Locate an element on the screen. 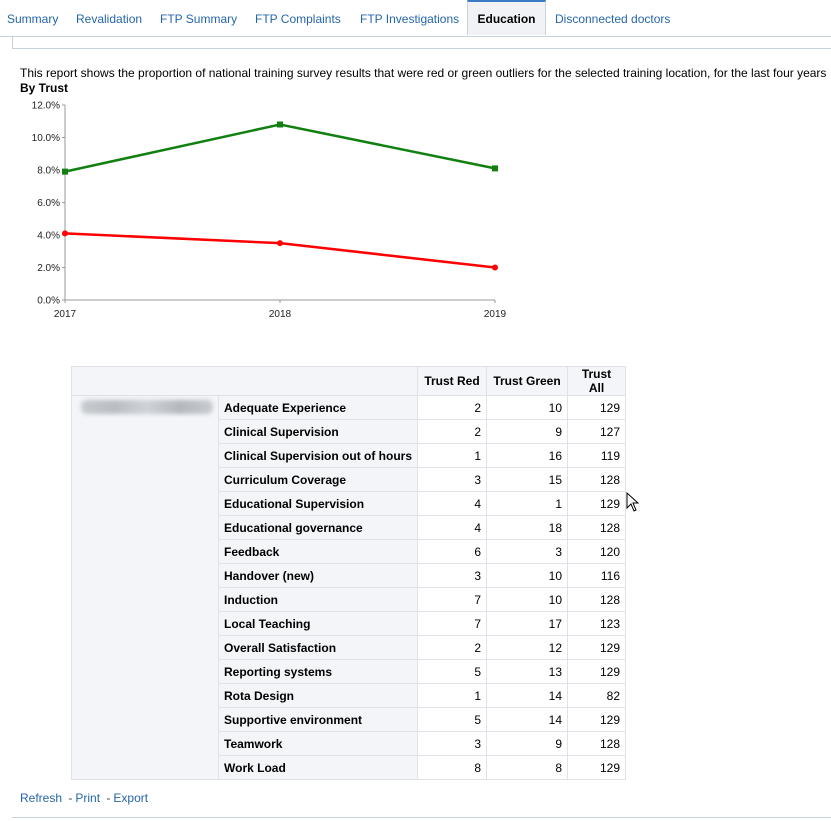 The image size is (831, 821). cell-trust-all: 119 is located at coordinates (597, 455).